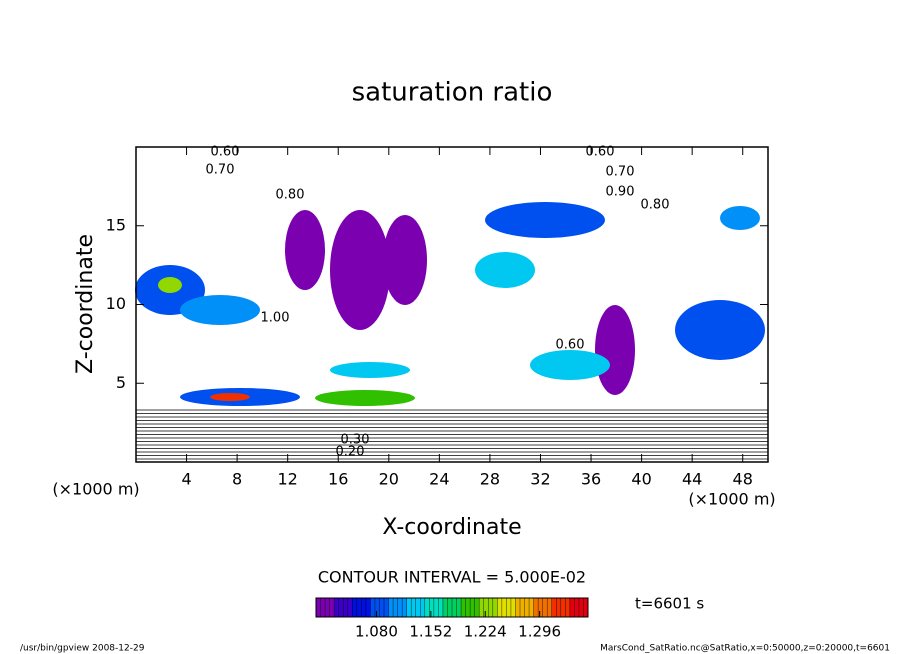 This screenshot has width=904, height=654. I want to click on contour-interval: CONTOUR INTERVAL = 5.000E-02, so click(452, 577).